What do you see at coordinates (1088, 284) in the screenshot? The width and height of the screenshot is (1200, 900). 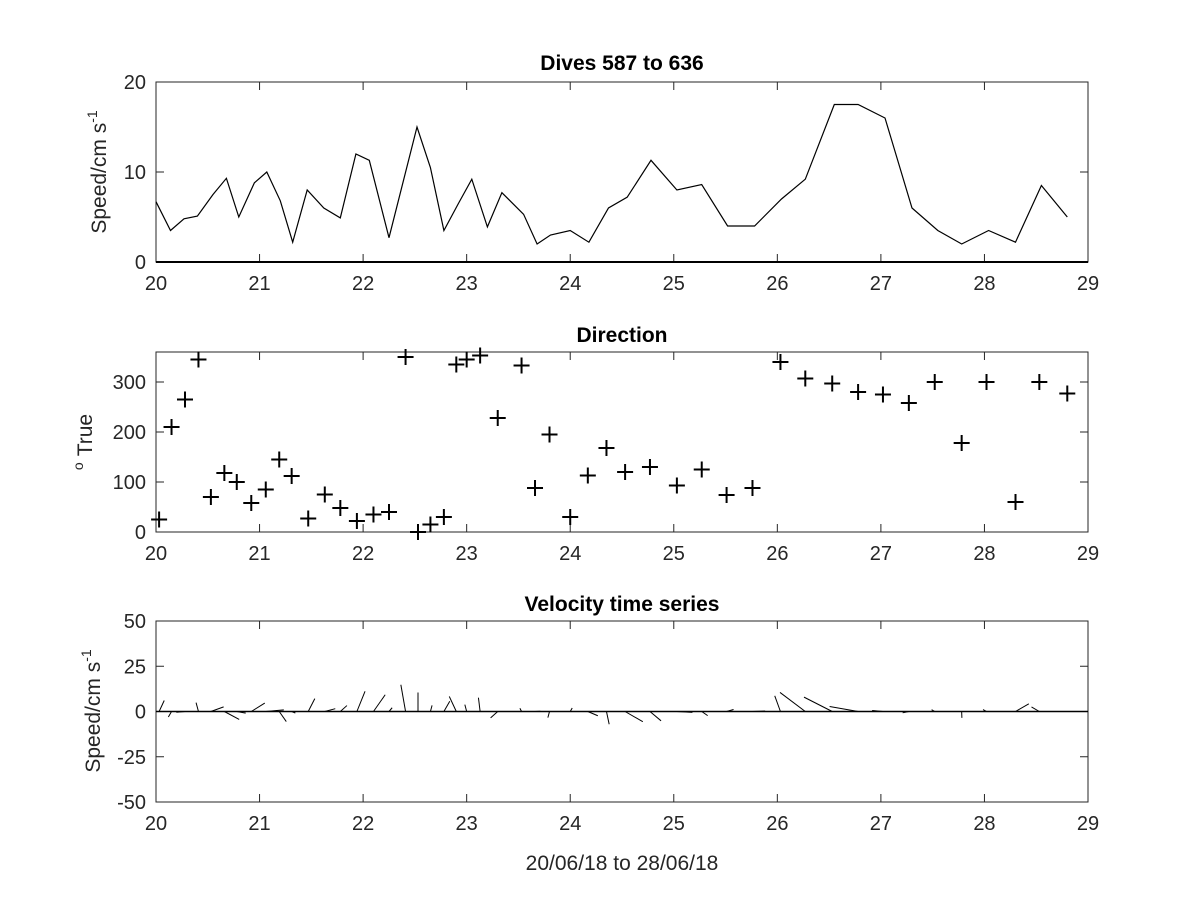 I see `speed-x-tick-label: 29` at bounding box center [1088, 284].